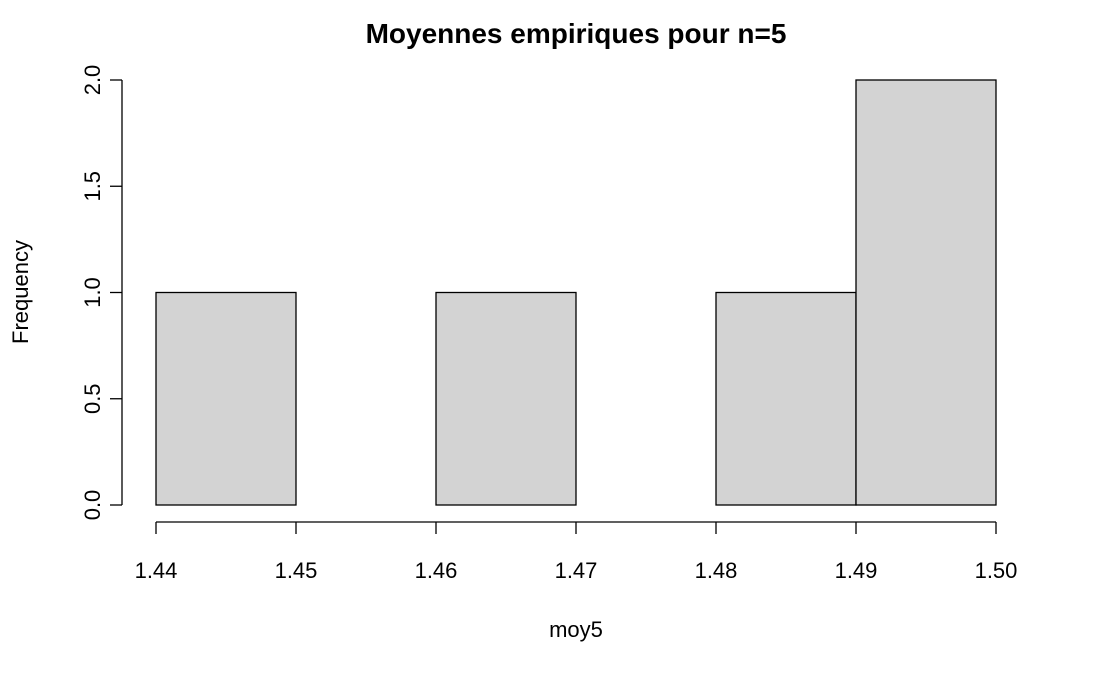  I want to click on y-tick-label-1: 0.5, so click(92, 398).